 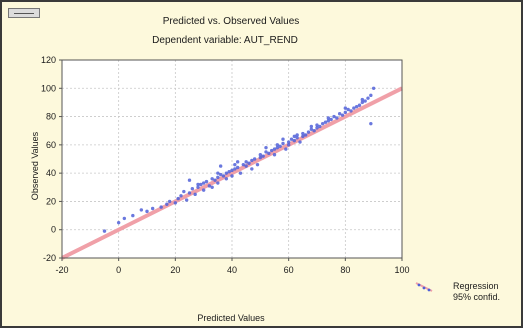 I want to click on y-tick-label: 40, so click(x=51, y=173).